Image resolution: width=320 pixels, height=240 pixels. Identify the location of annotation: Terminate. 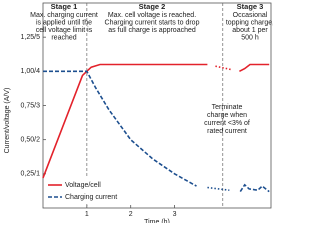
(227, 107).